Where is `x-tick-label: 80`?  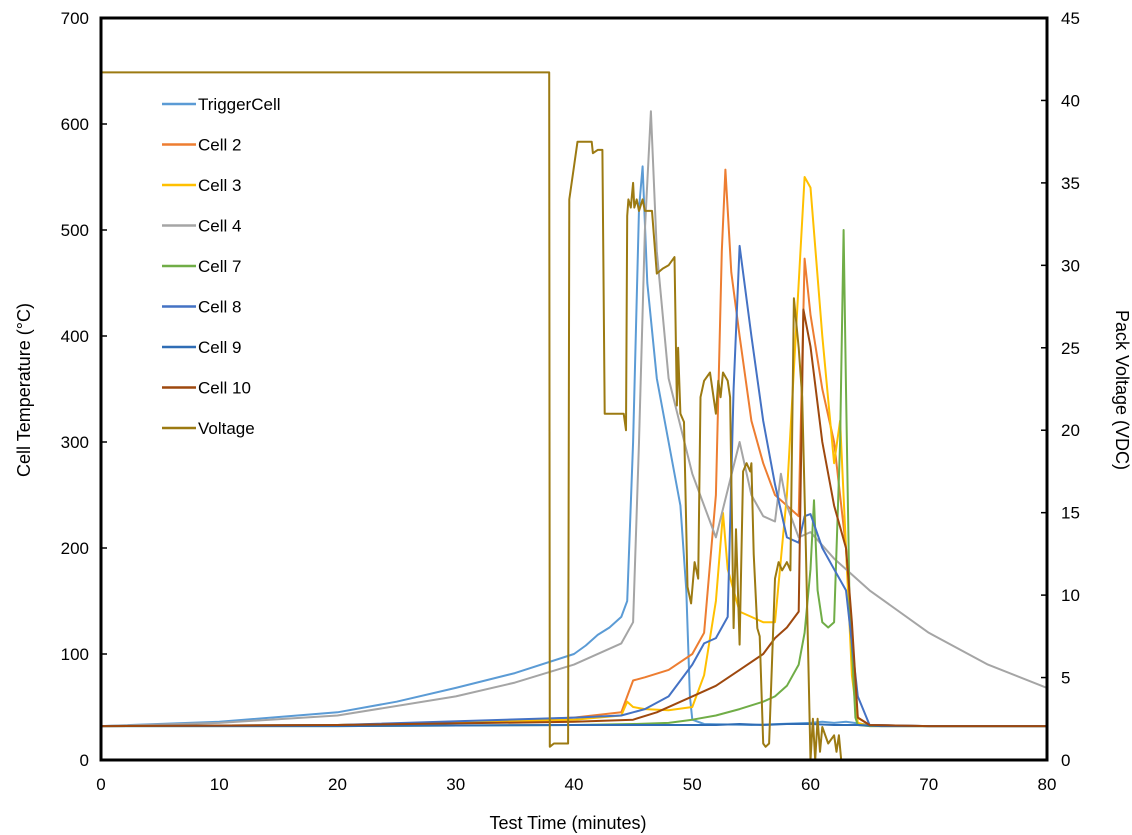 x-tick-label: 80 is located at coordinates (1047, 784).